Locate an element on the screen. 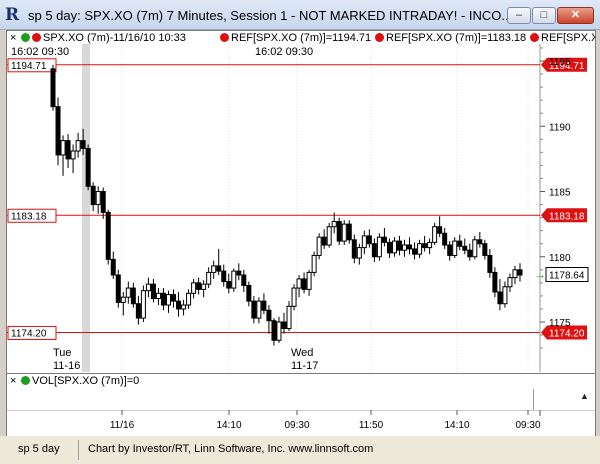 This screenshot has width=600, height=464. day-label-wed-date: 11-17 is located at coordinates (305, 366).